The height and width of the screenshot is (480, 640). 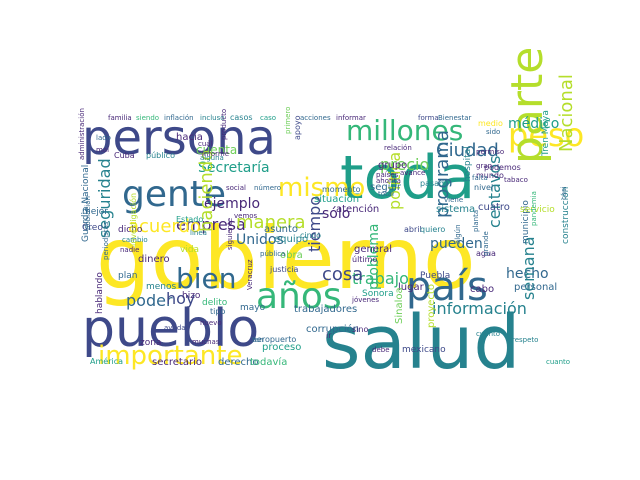 What do you see at coordinates (211, 323) in the screenshot?
I see `cloud-word: nuevo` at bounding box center [211, 323].